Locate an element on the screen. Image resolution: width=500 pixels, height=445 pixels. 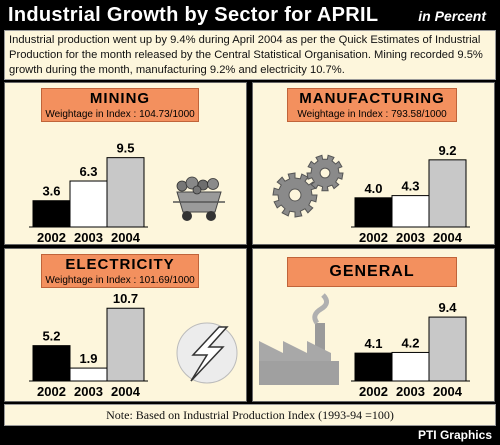
electricity-value-2004: 10.7 is located at coordinates (125, 298).